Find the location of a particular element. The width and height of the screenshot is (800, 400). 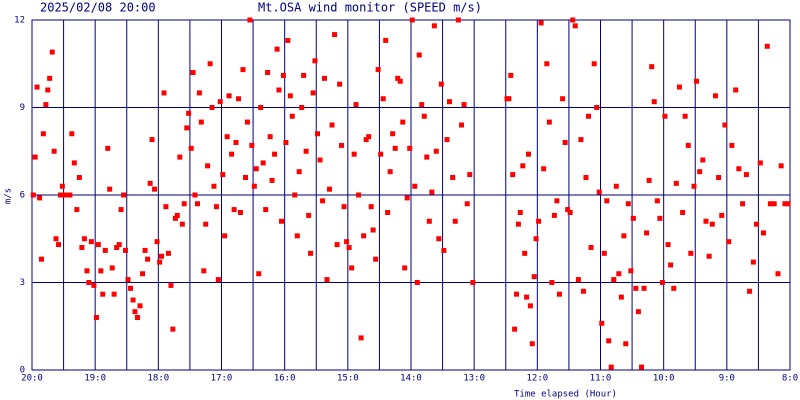

y-tick-label: 6 is located at coordinates (22, 196).